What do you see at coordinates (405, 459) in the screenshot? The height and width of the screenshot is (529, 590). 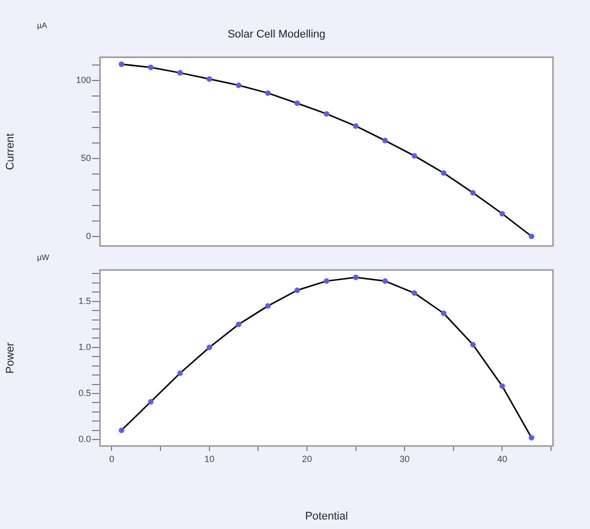 I see `x-tick-label: 30` at bounding box center [405, 459].